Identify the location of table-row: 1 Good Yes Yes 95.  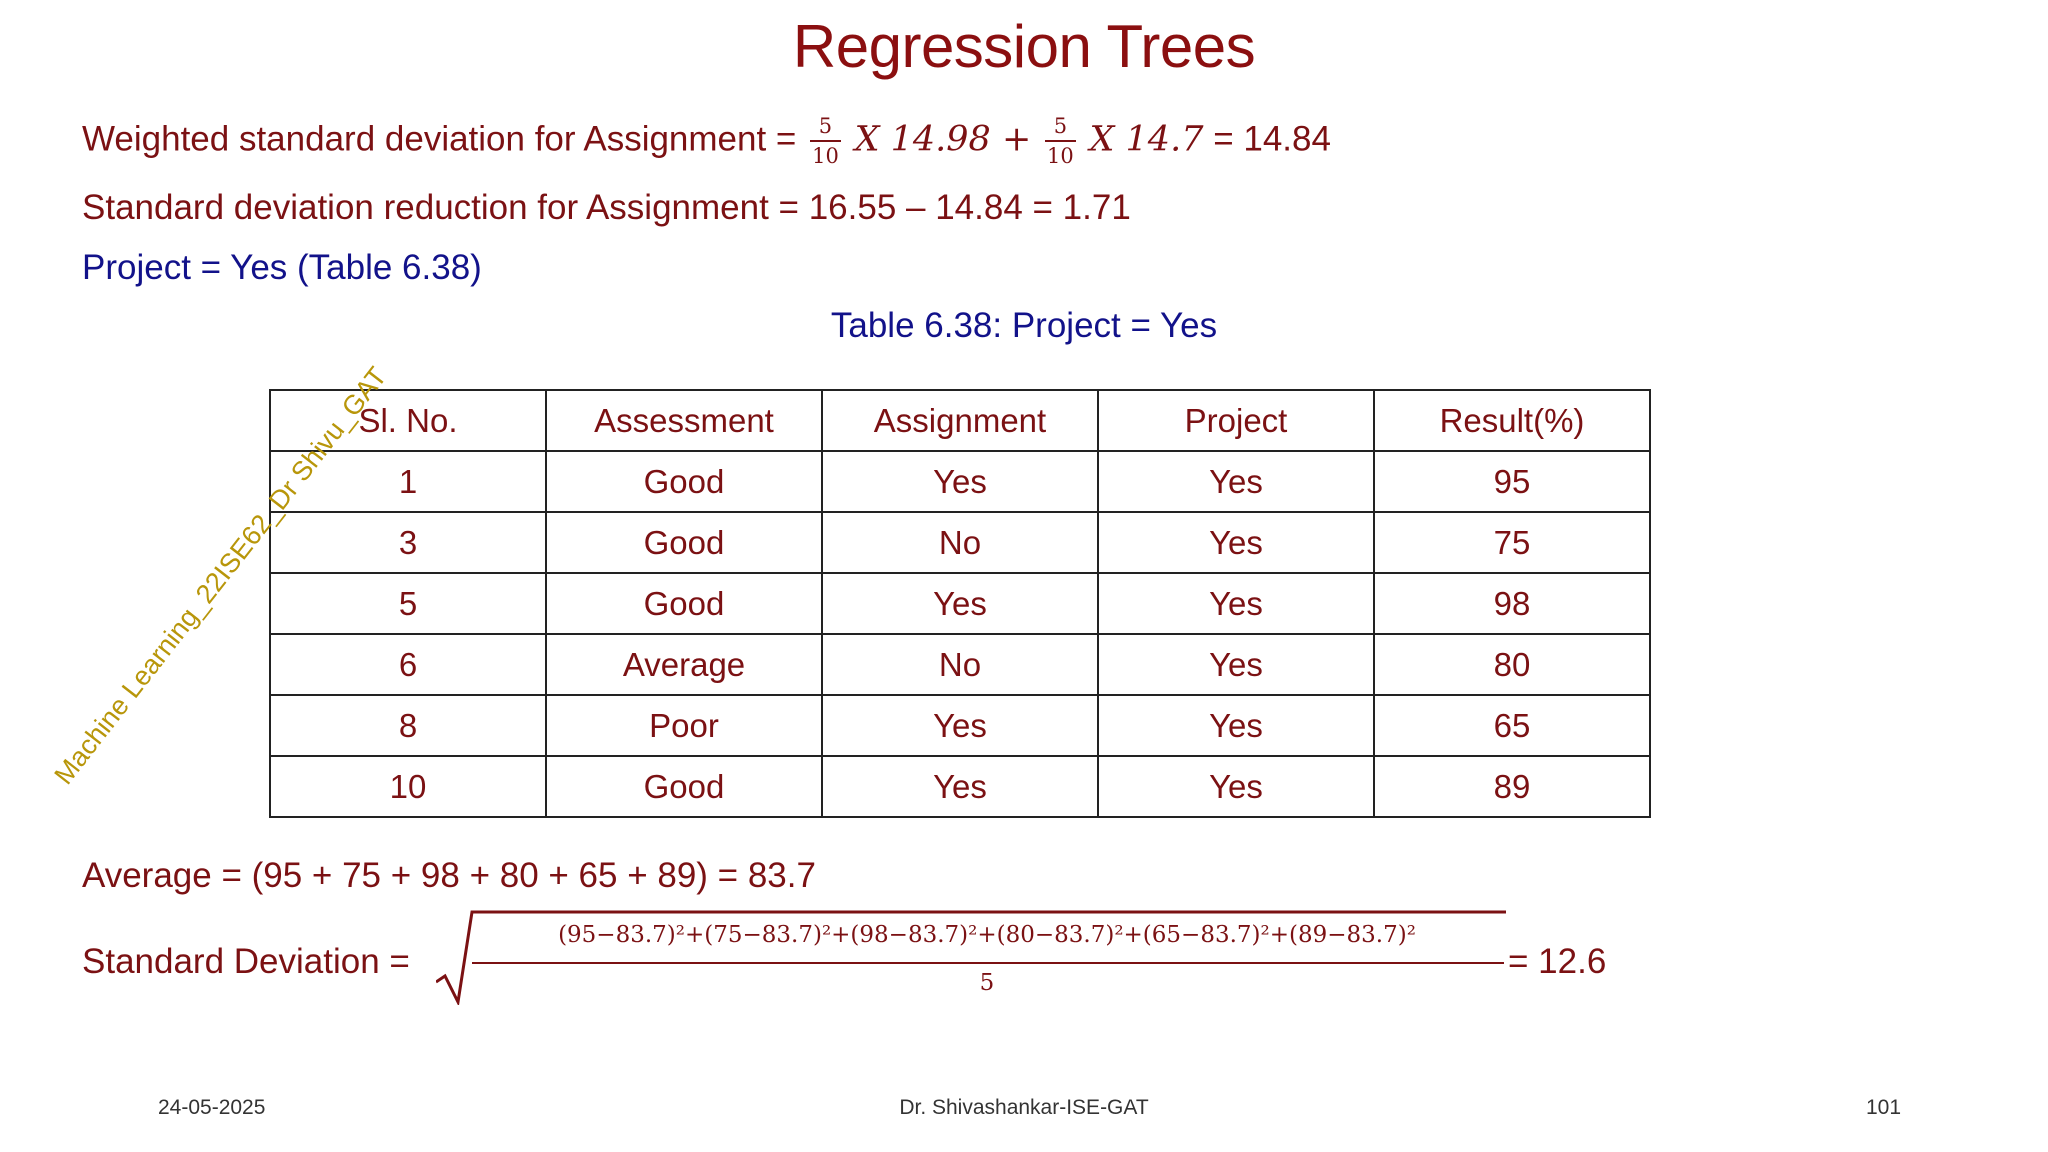
(960, 481).